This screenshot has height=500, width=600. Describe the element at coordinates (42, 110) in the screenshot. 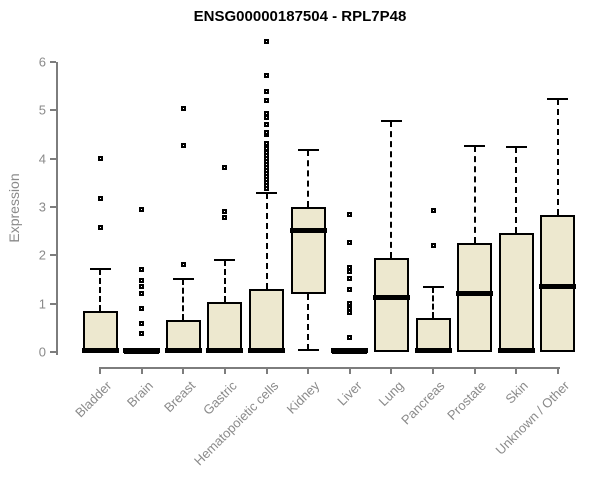

I see `y-tick-label: 5` at that location.